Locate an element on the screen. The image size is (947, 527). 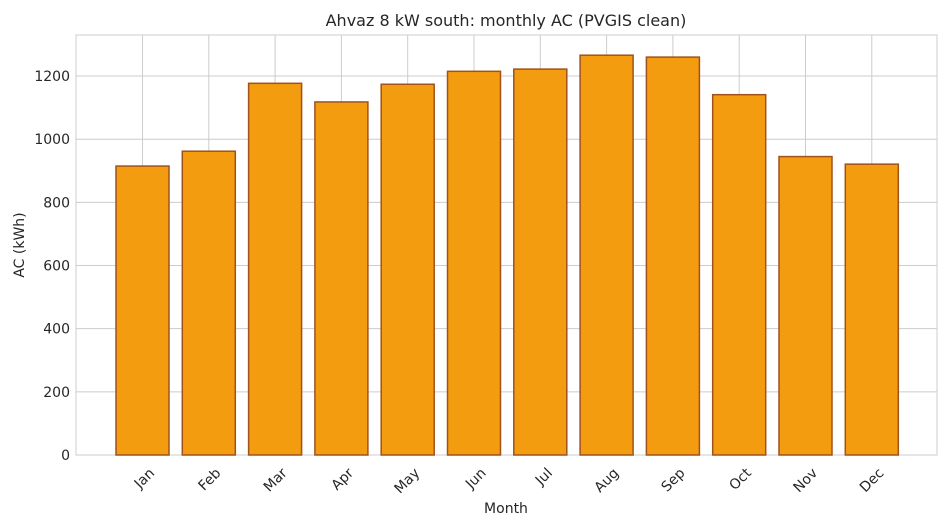
x-tick-label: Dec is located at coordinates (872, 480).